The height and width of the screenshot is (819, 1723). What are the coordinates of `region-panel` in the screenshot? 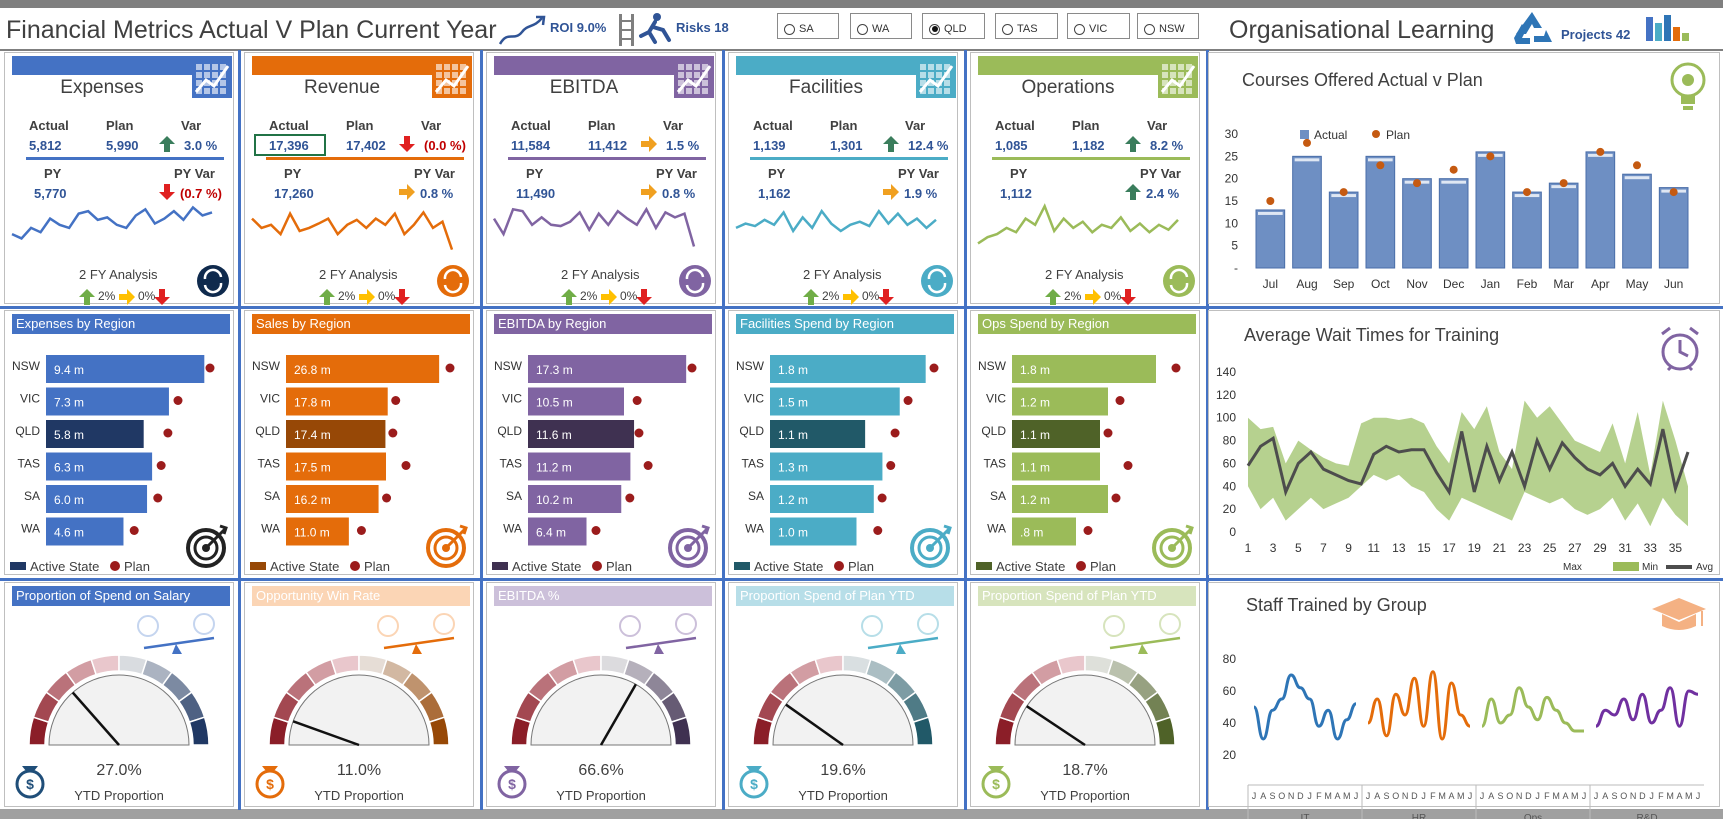 It's located at (119, 442).